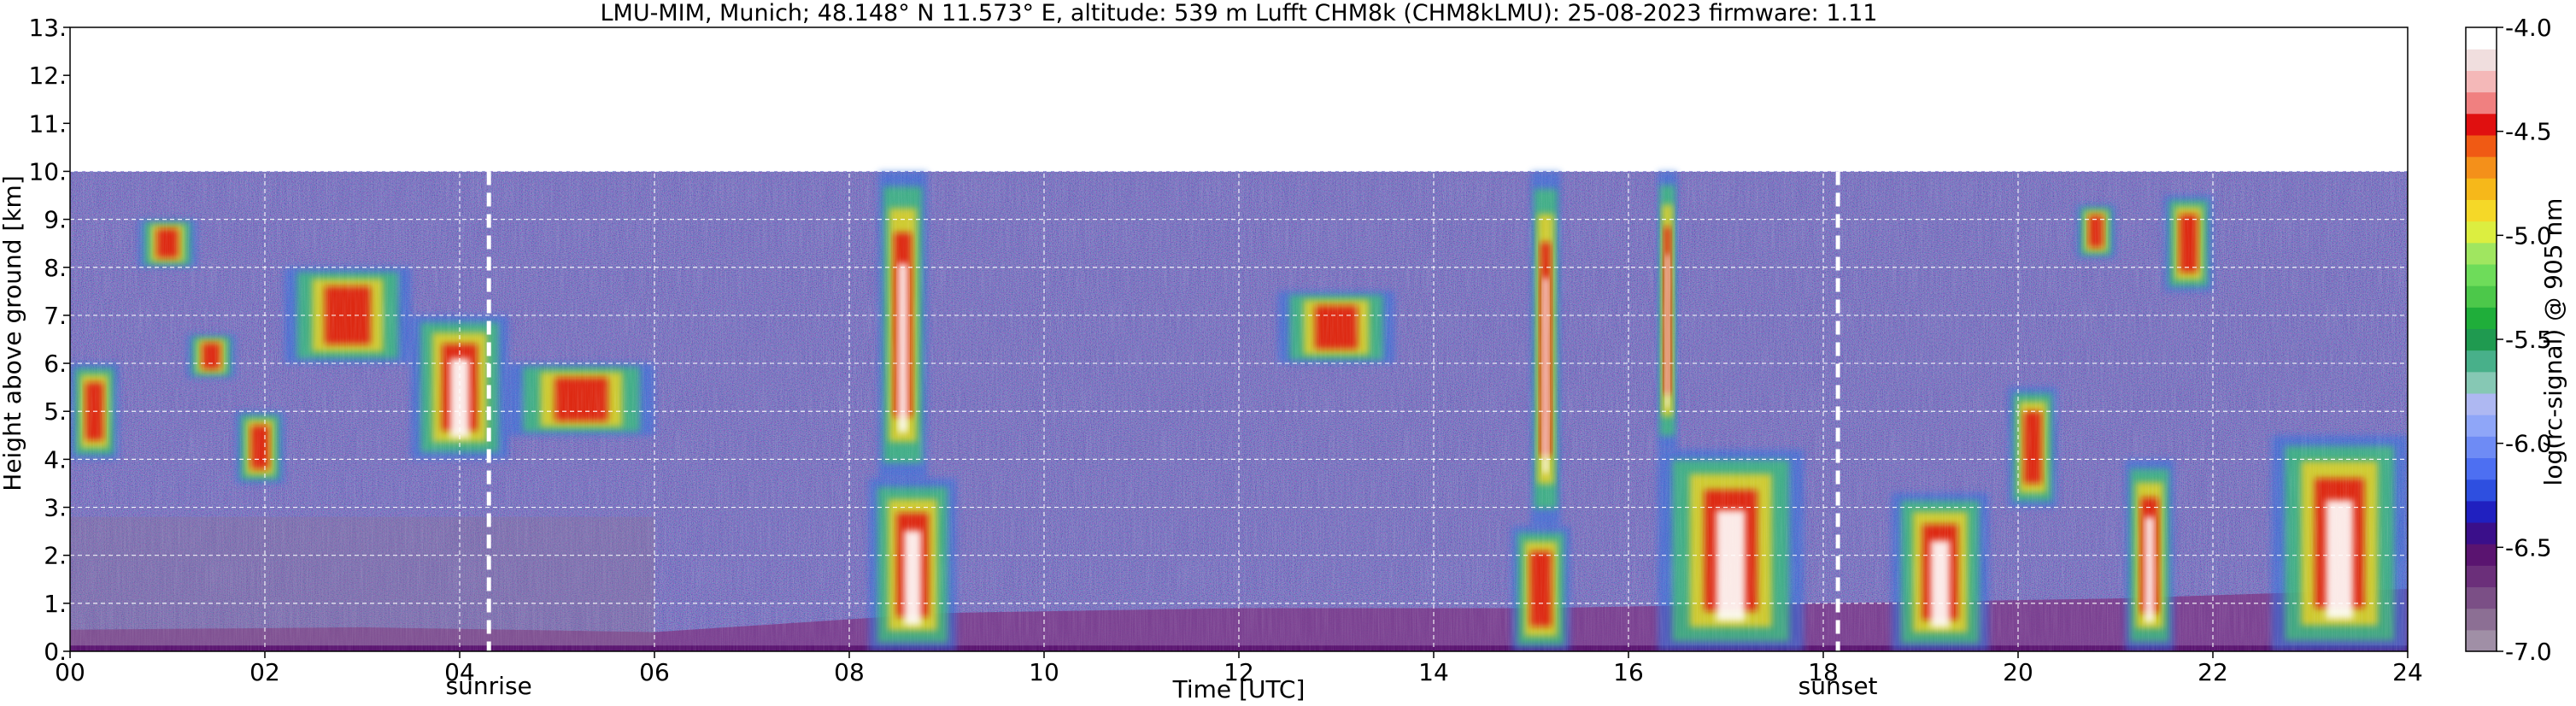  What do you see at coordinates (2528, 132) in the screenshot?
I see `colorbar-tick-label: -4.5` at bounding box center [2528, 132].